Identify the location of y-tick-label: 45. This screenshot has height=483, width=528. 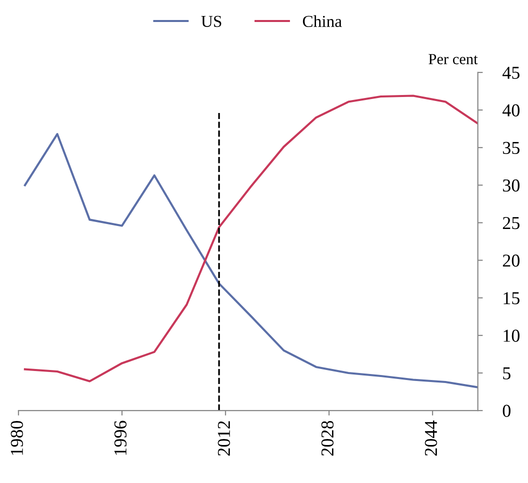
(511, 72).